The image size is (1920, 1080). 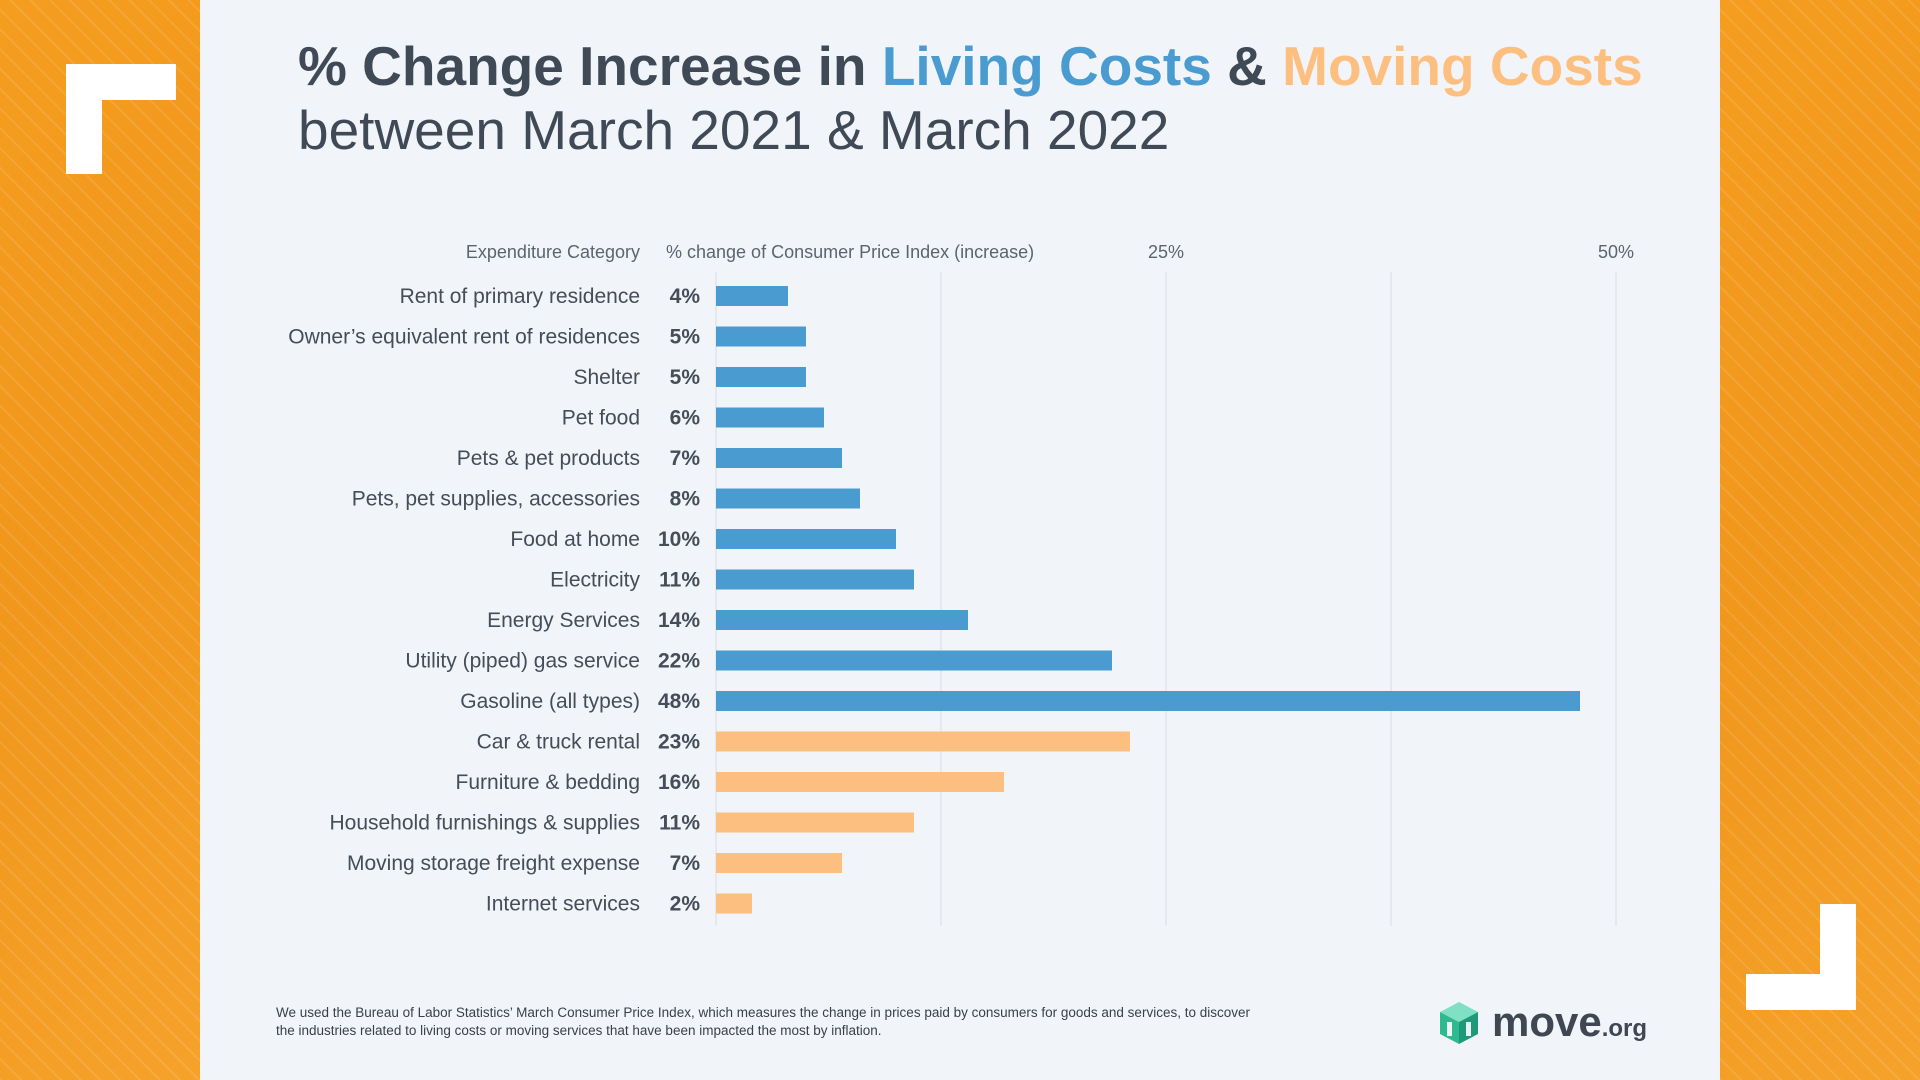 What do you see at coordinates (679, 742) in the screenshot?
I see `data-label: 23%` at bounding box center [679, 742].